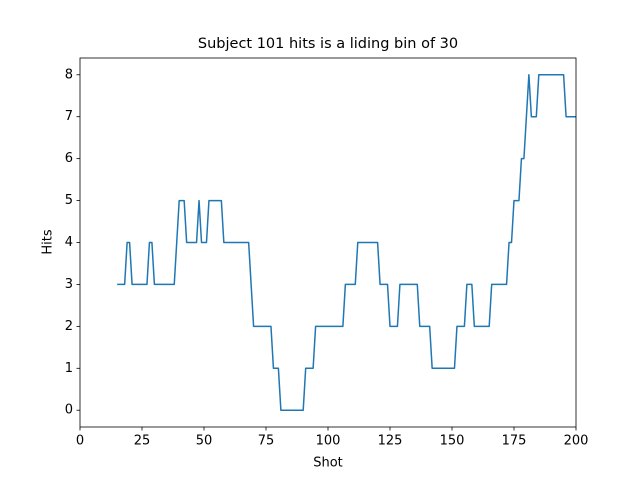 The width and height of the screenshot is (640, 480). Describe the element at coordinates (328, 44) in the screenshot. I see `chart-title: Subject 101 hits is a liding bin of 30` at that location.